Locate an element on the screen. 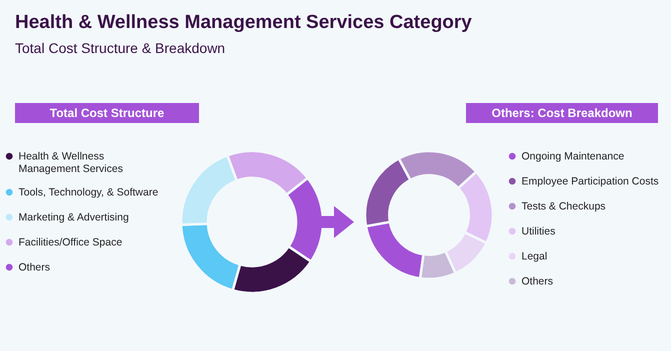  legend-label: Tools, Technology, & Software is located at coordinates (88, 192).